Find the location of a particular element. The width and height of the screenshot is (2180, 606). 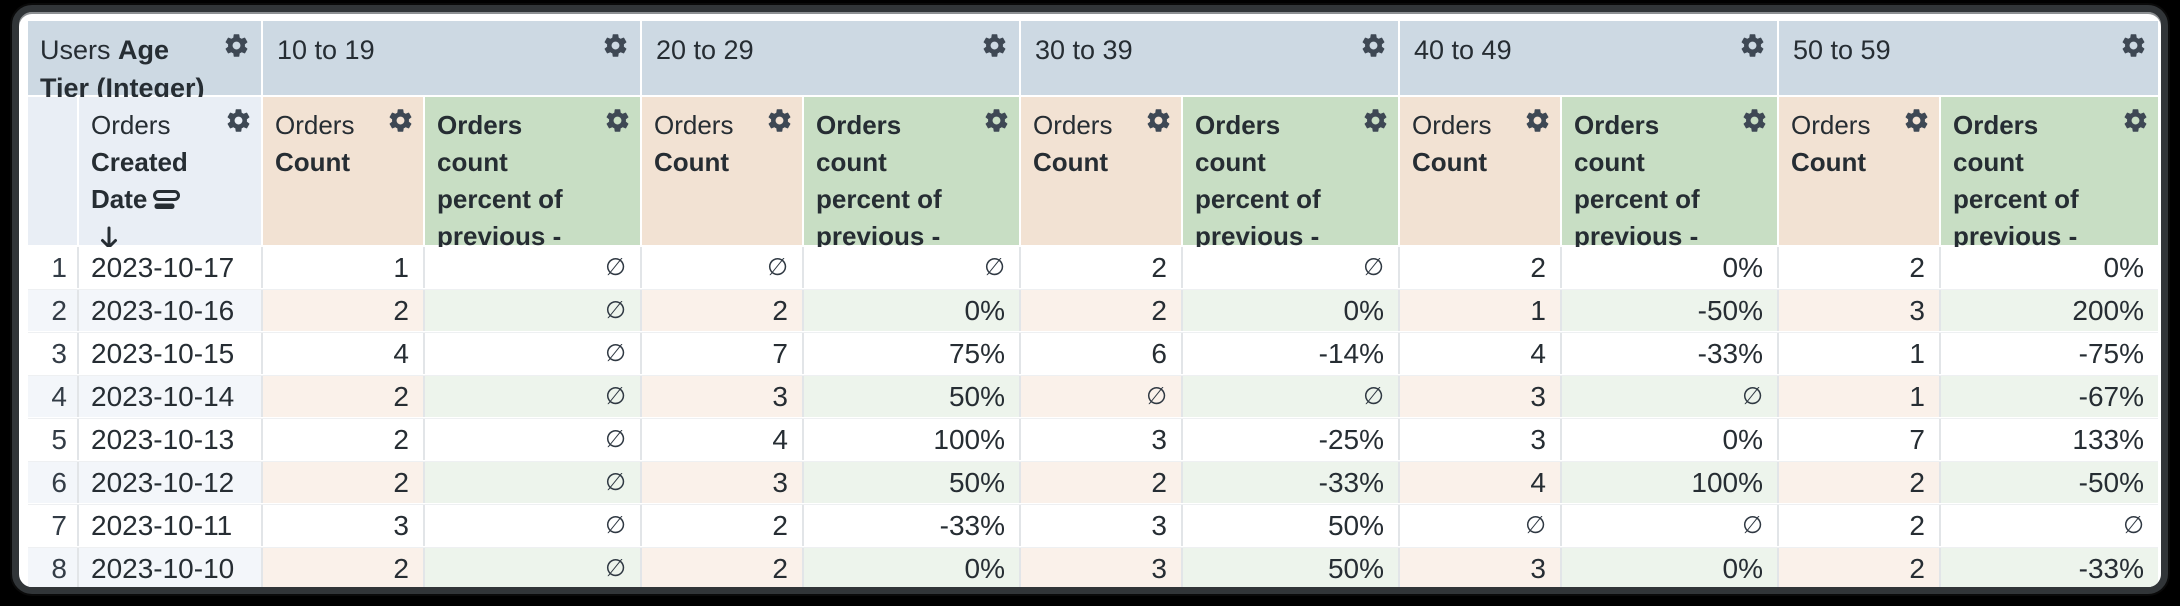

percent-value: 75% is located at coordinates (976, 353).